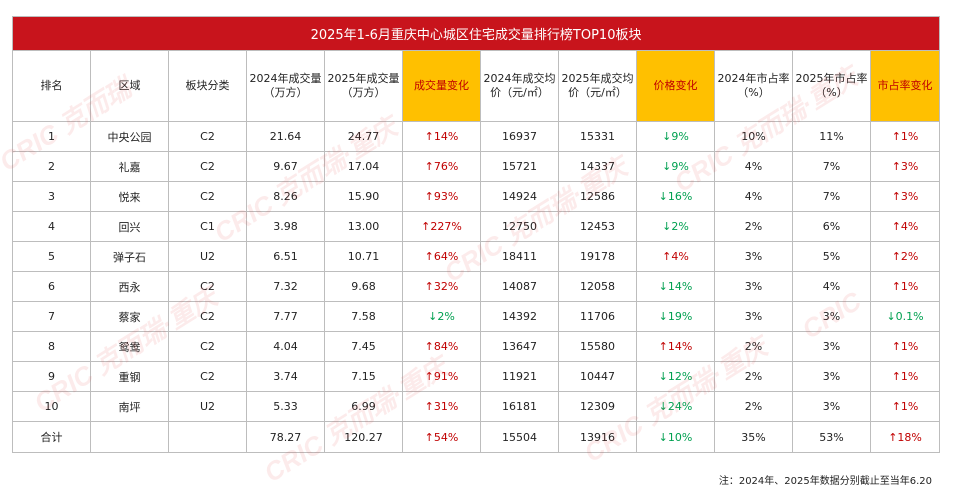  I want to click on volume-2024-cell: 9.67, so click(285, 166).